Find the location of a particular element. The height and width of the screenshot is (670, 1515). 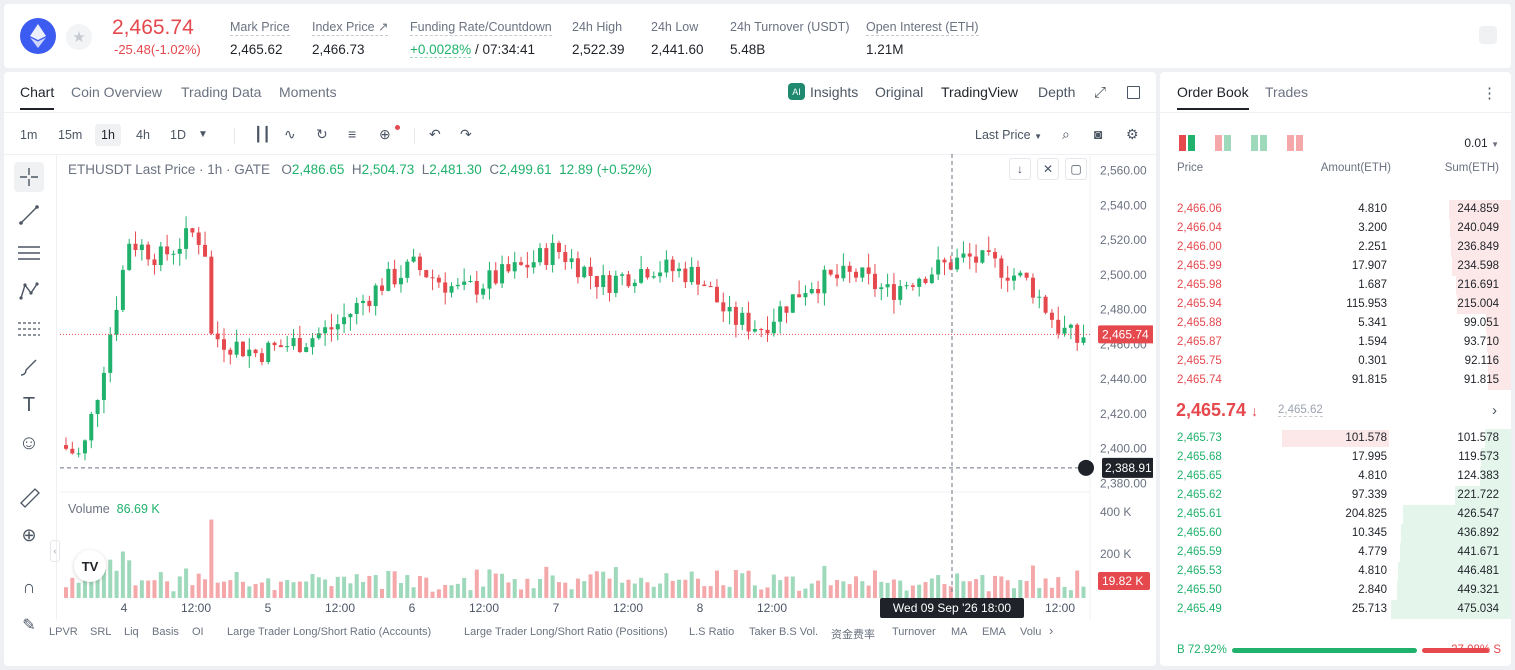

link-ls-ratio: L.S Ratio is located at coordinates (712, 632).